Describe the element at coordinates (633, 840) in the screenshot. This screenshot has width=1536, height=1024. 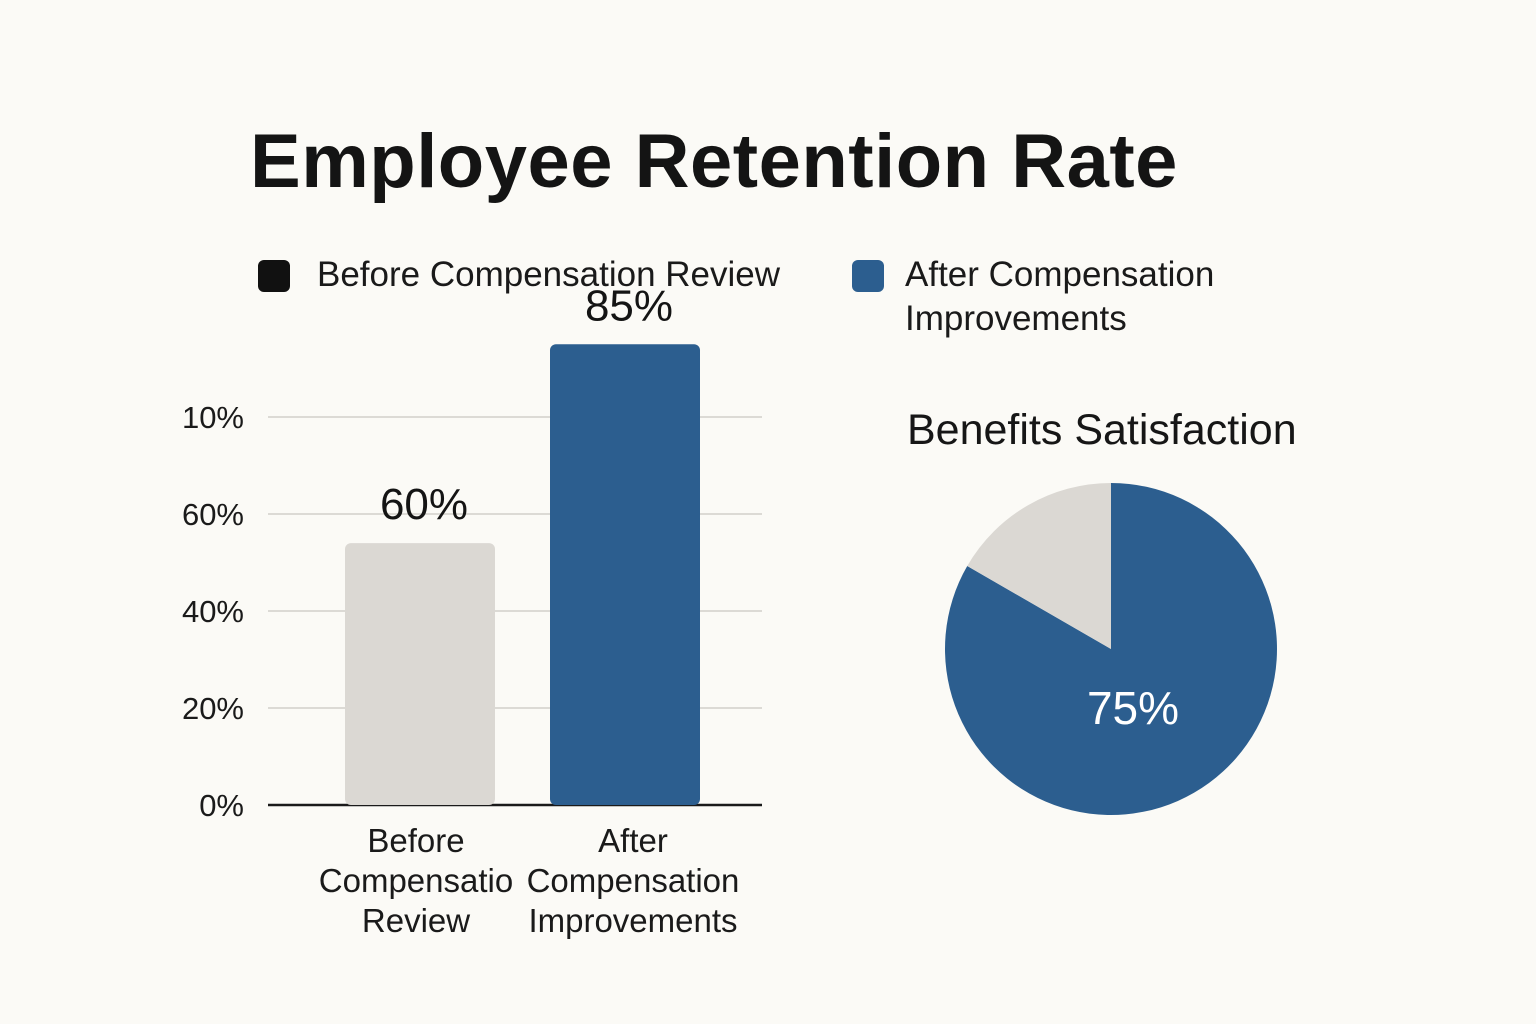
I see `x-category-label: After` at that location.